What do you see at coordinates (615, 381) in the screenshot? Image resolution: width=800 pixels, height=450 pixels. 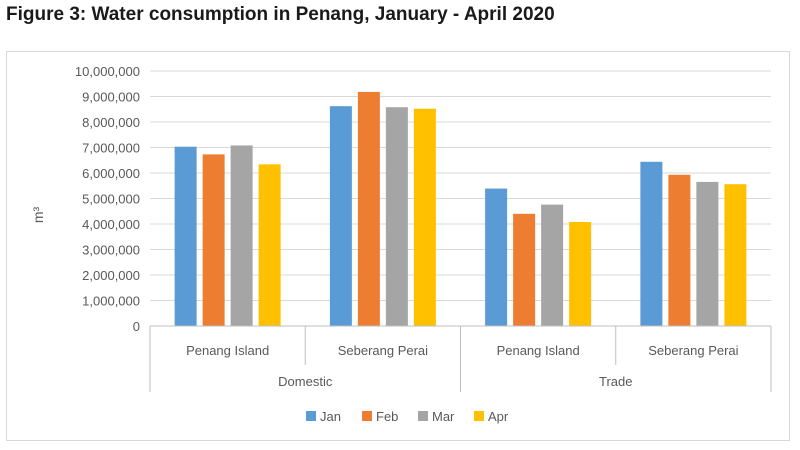 I see `x-group-label: Trade` at bounding box center [615, 381].